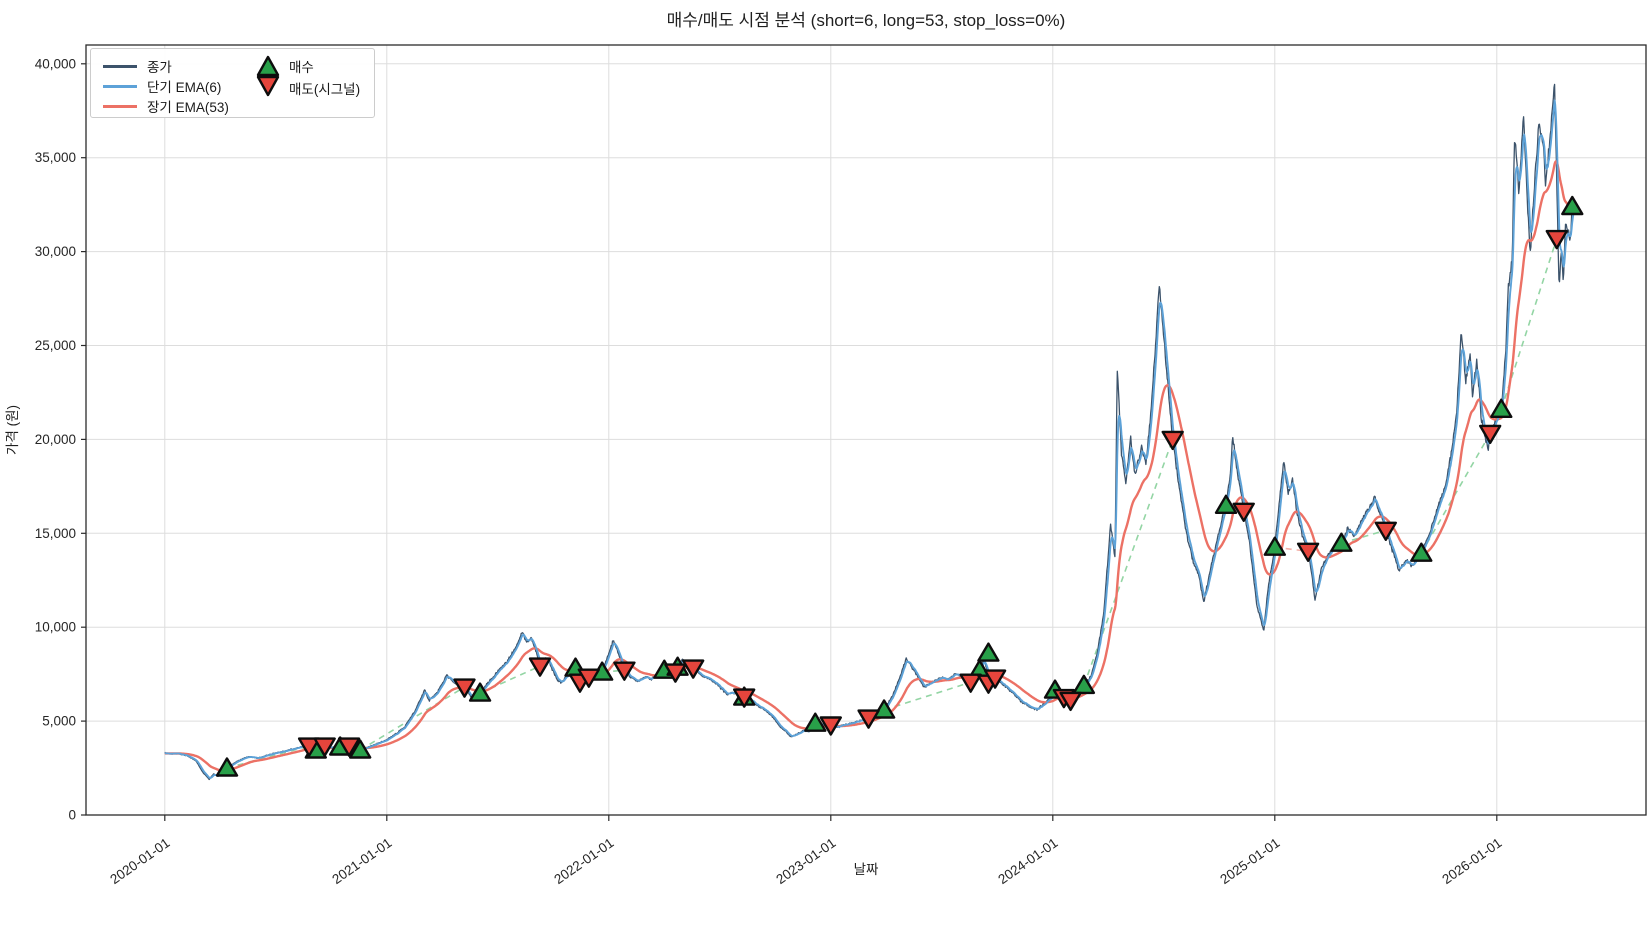 The height and width of the screenshot is (930, 1650). Describe the element at coordinates (268, 86) in the screenshot. I see `sell-marker-icon` at that location.